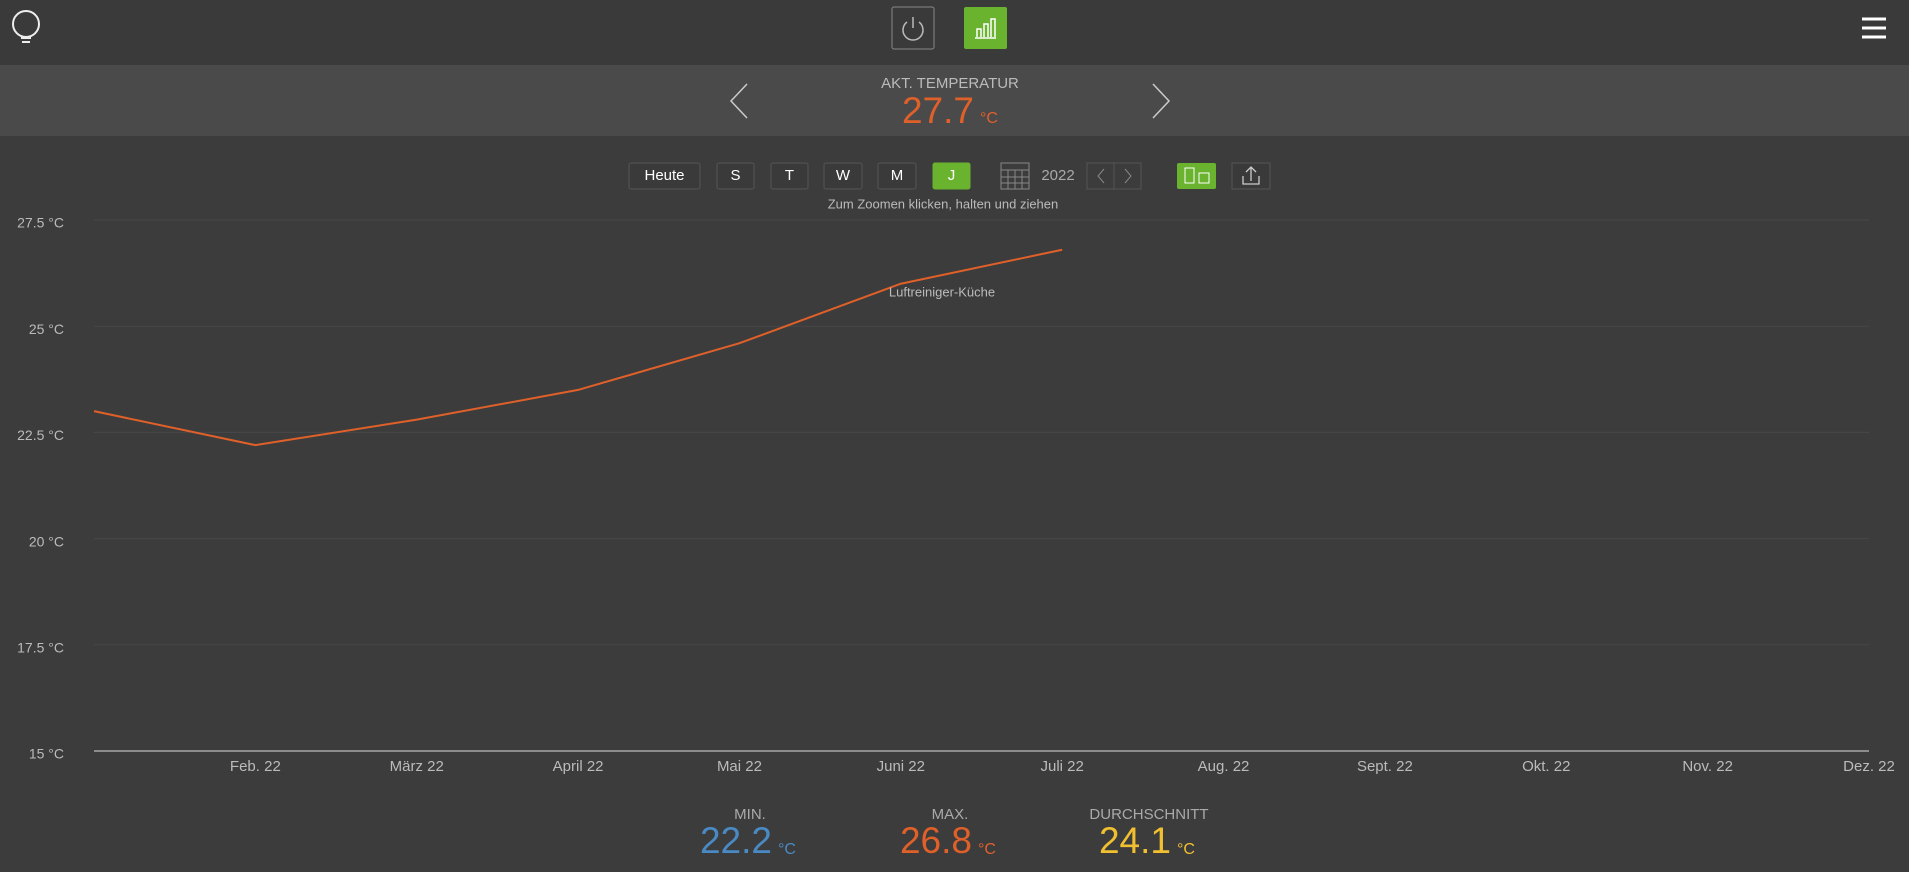 This screenshot has height=872, width=1909. Describe the element at coordinates (901, 766) in the screenshot. I see `x-tick-label: Juni 22` at that location.